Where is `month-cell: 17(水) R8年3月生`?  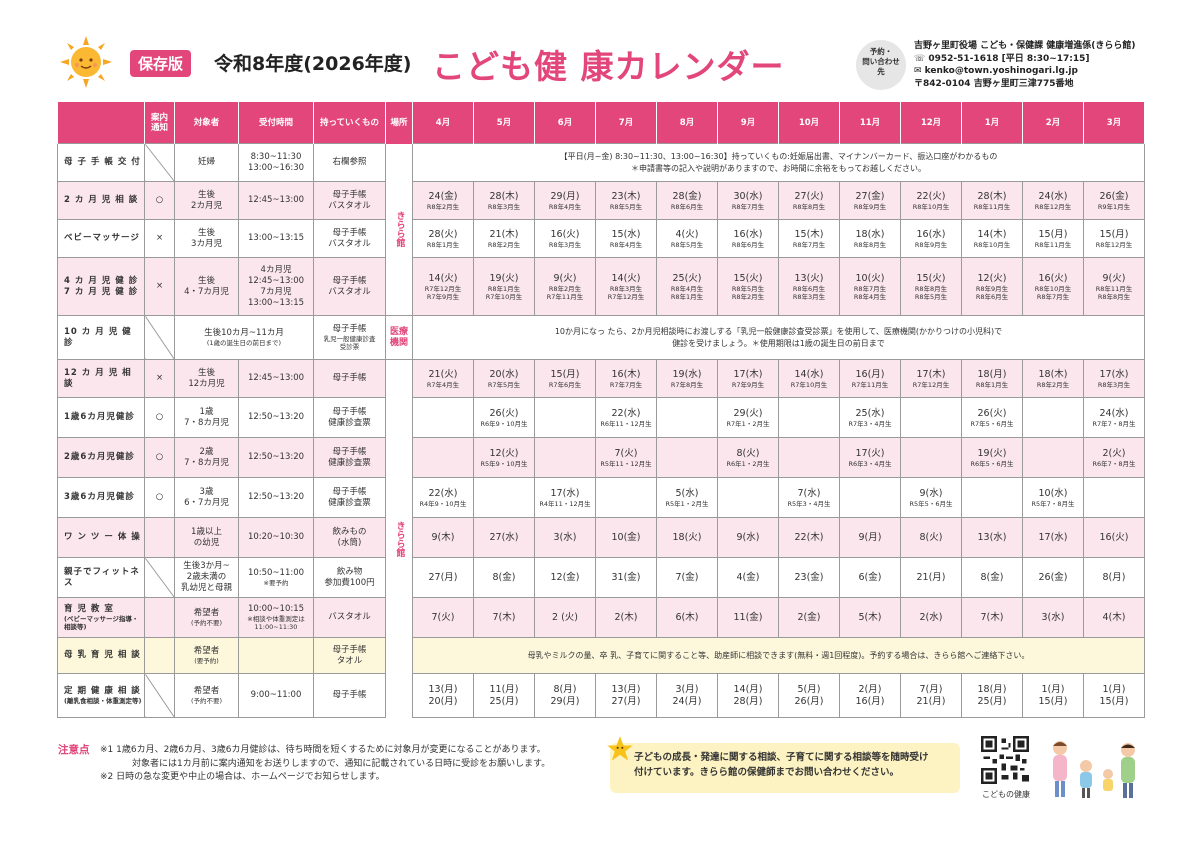
month-cell: 17(水) R8年3月生 is located at coordinates (1114, 378).